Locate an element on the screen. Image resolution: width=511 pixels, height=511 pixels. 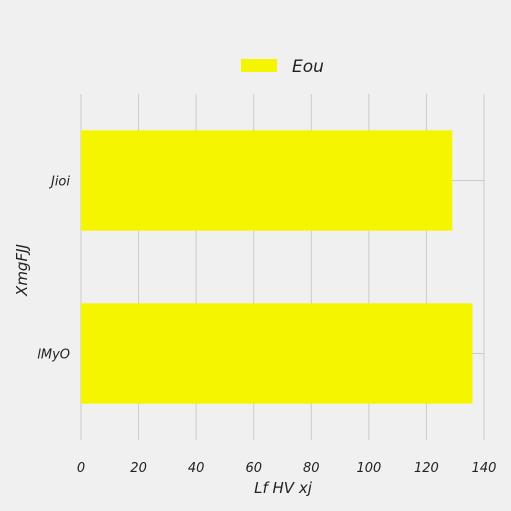
x-tick-label: 120 is located at coordinates (426, 468).